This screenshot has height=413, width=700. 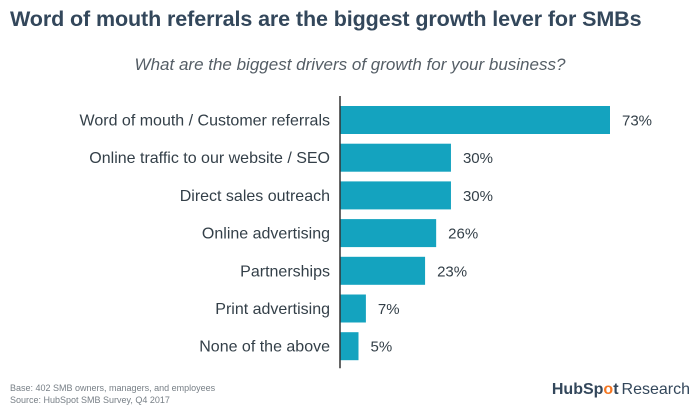 I want to click on logo-brand-left: HubSp, so click(x=577, y=389).